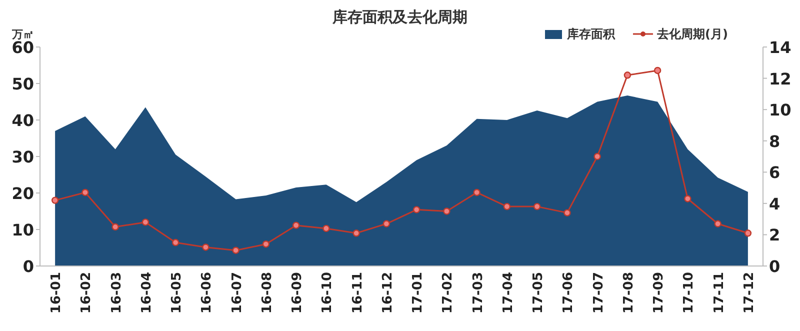  What do you see at coordinates (177, 293) in the screenshot?
I see `x-tick-label: 16-05` at bounding box center [177, 293].